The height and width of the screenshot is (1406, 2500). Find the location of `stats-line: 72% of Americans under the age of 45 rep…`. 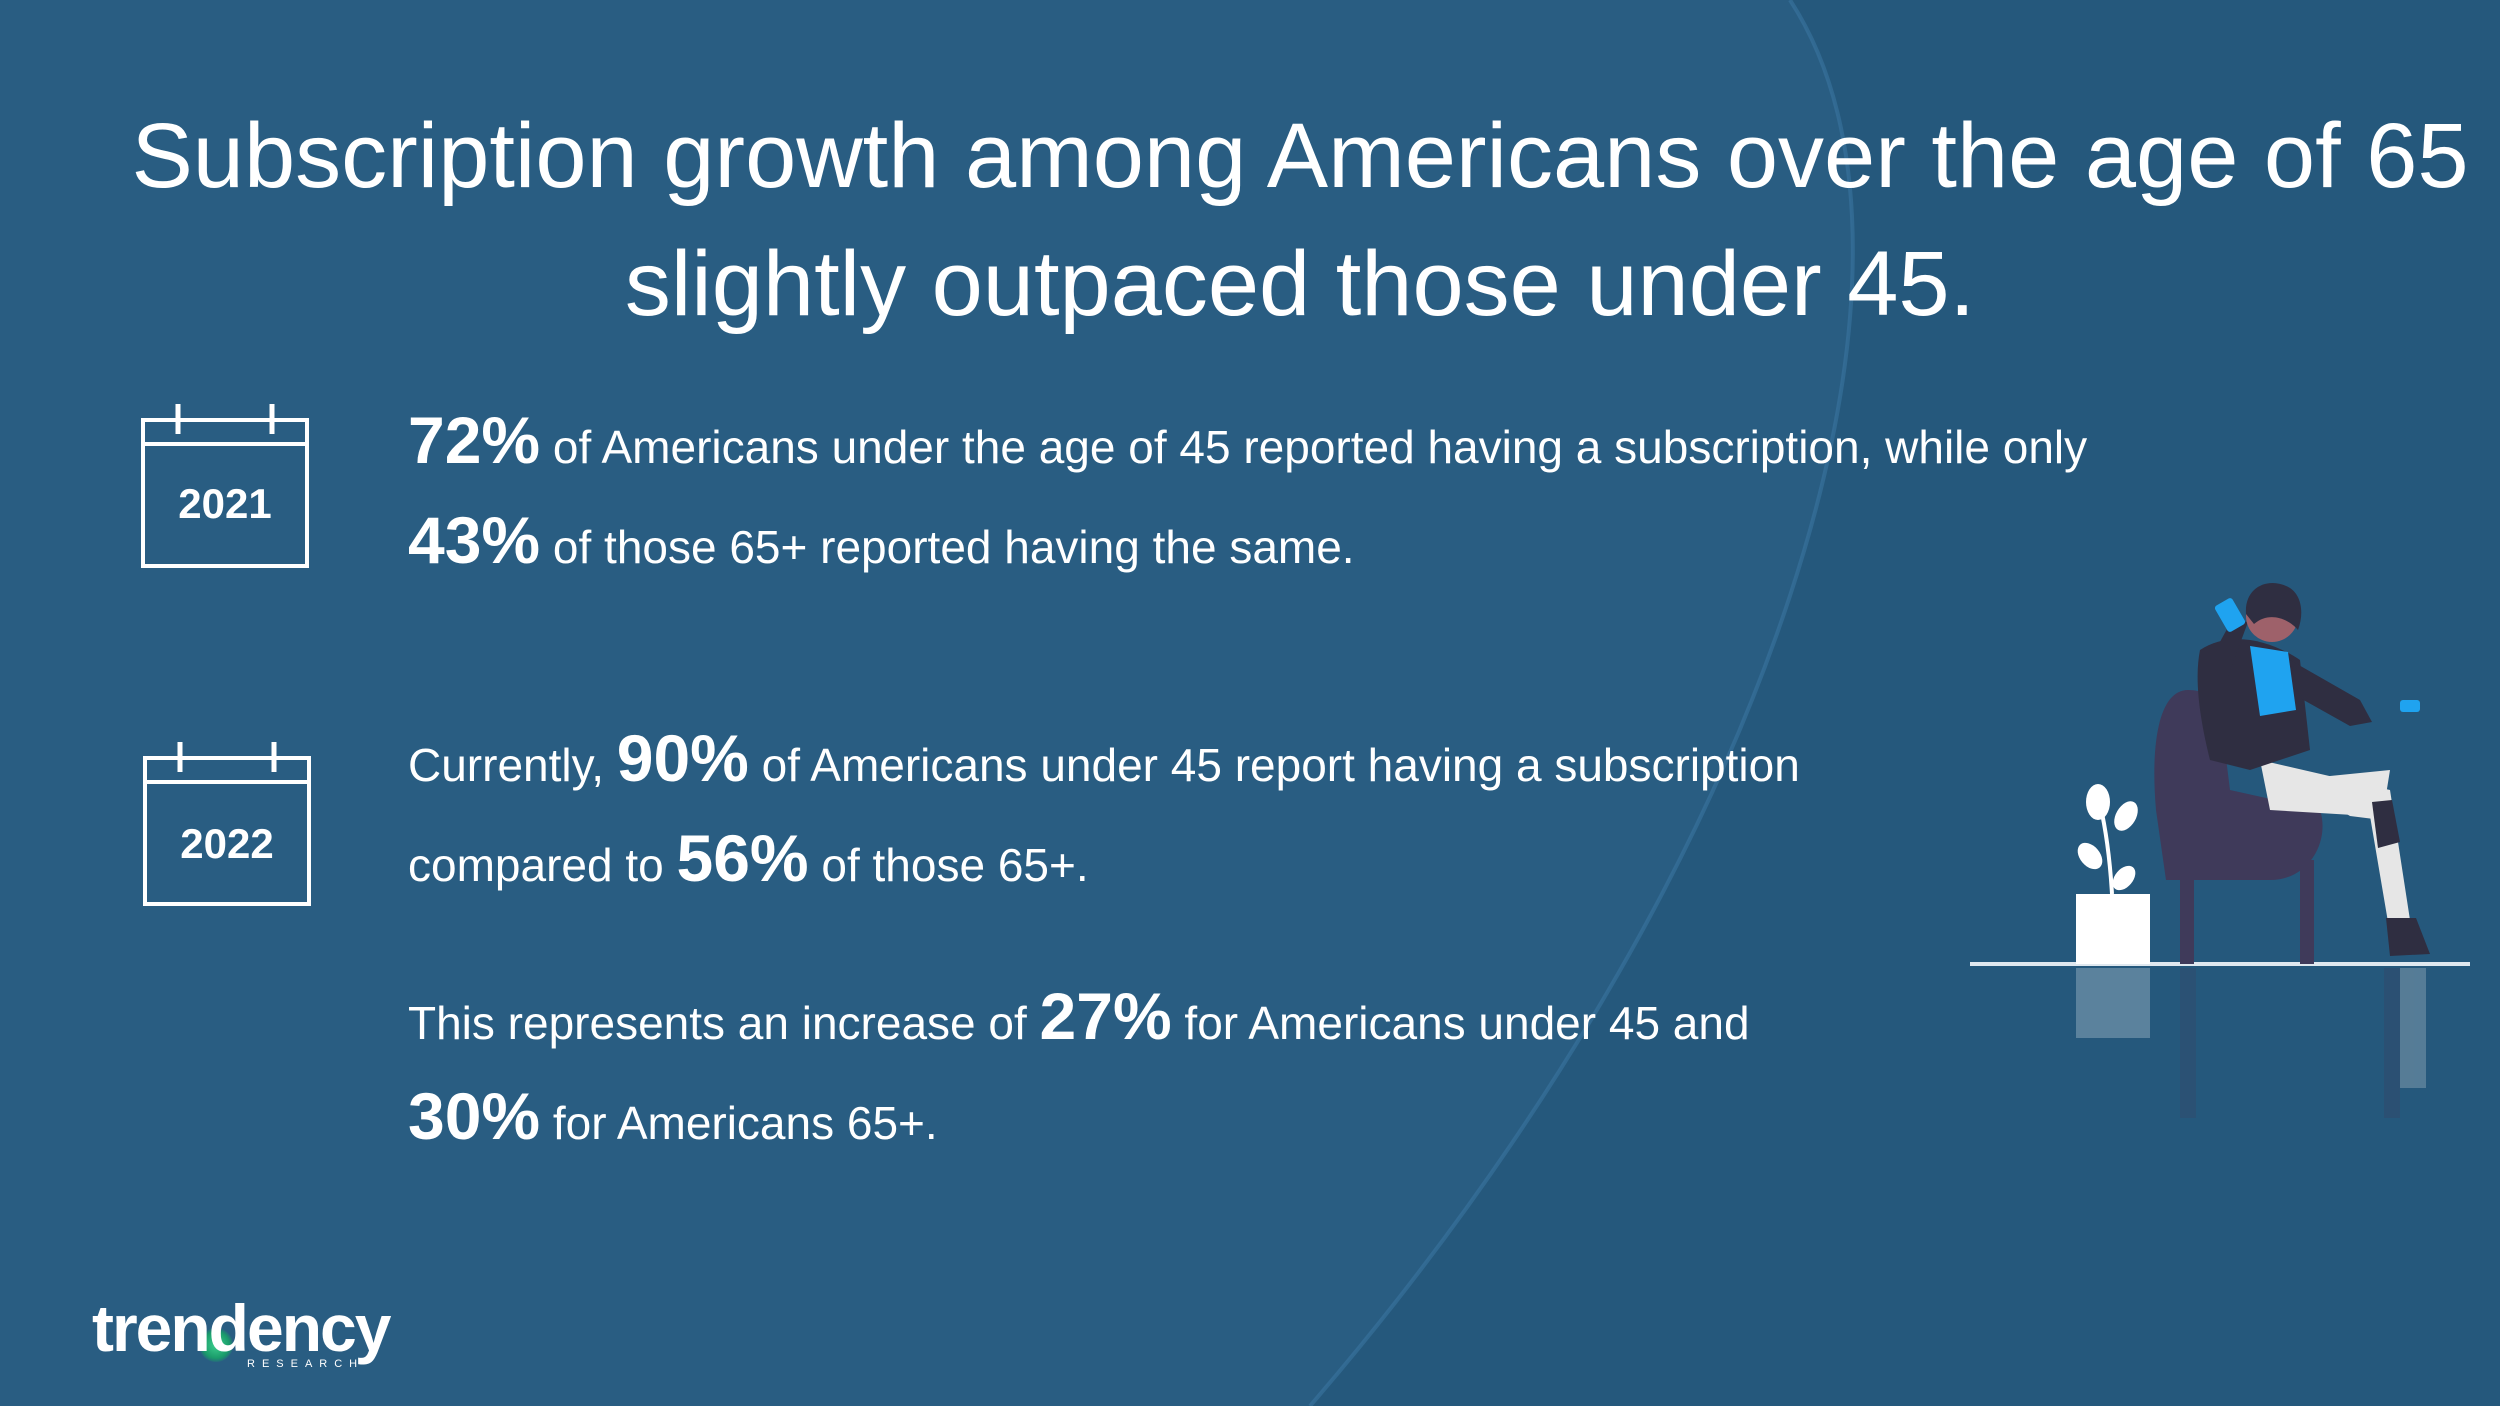

stats-line: 72% of Americans under the age of 45 rep… is located at coordinates (1247, 444).